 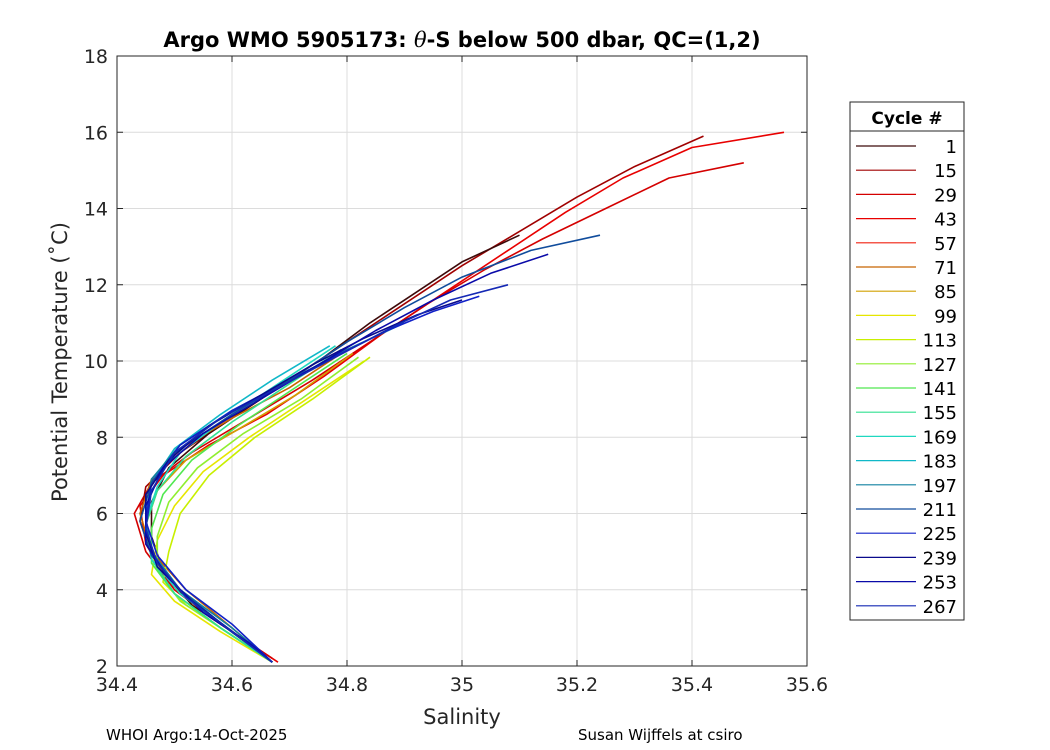 What do you see at coordinates (102, 438) in the screenshot?
I see `y-tick-label: 8` at bounding box center [102, 438].